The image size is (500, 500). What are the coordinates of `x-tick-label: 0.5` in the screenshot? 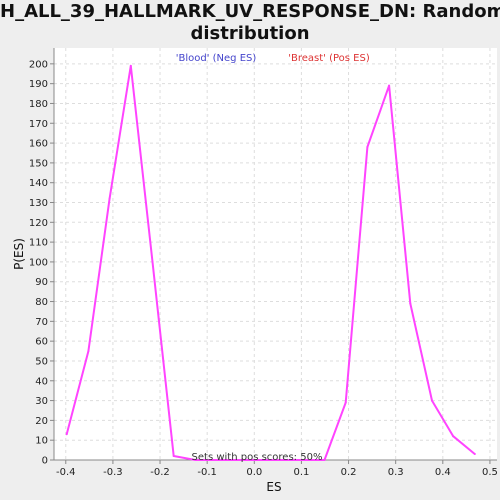 It's located at (490, 472).